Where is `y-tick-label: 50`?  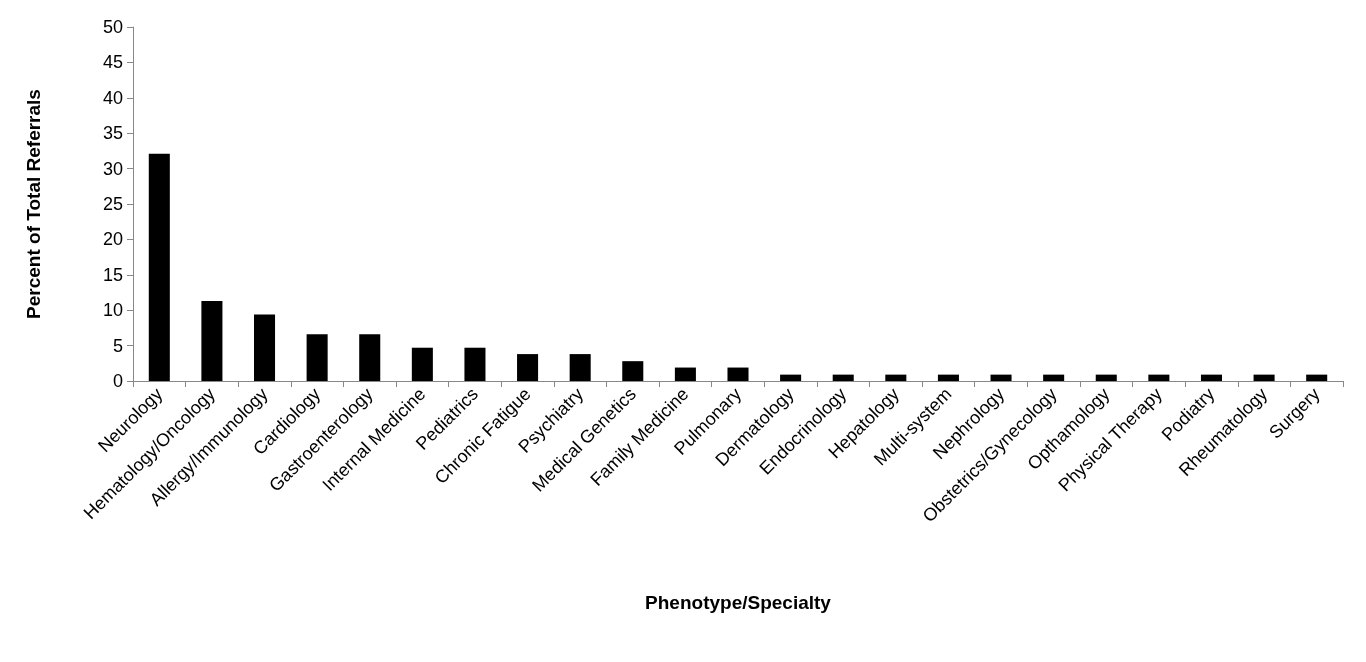
y-tick-label: 50 is located at coordinates (112, 27).